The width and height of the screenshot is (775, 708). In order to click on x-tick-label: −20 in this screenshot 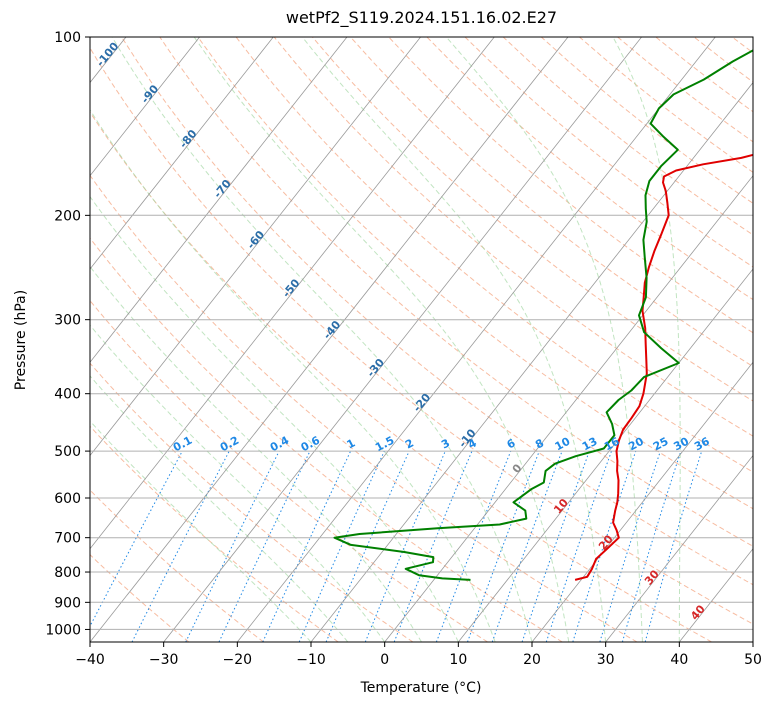, I will do `click(238, 660)`.